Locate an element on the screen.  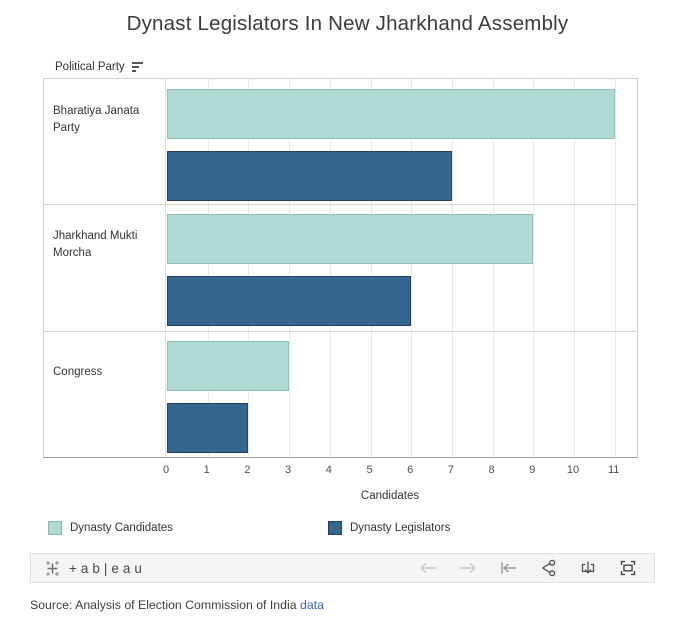
revert-icon is located at coordinates (508, 568).